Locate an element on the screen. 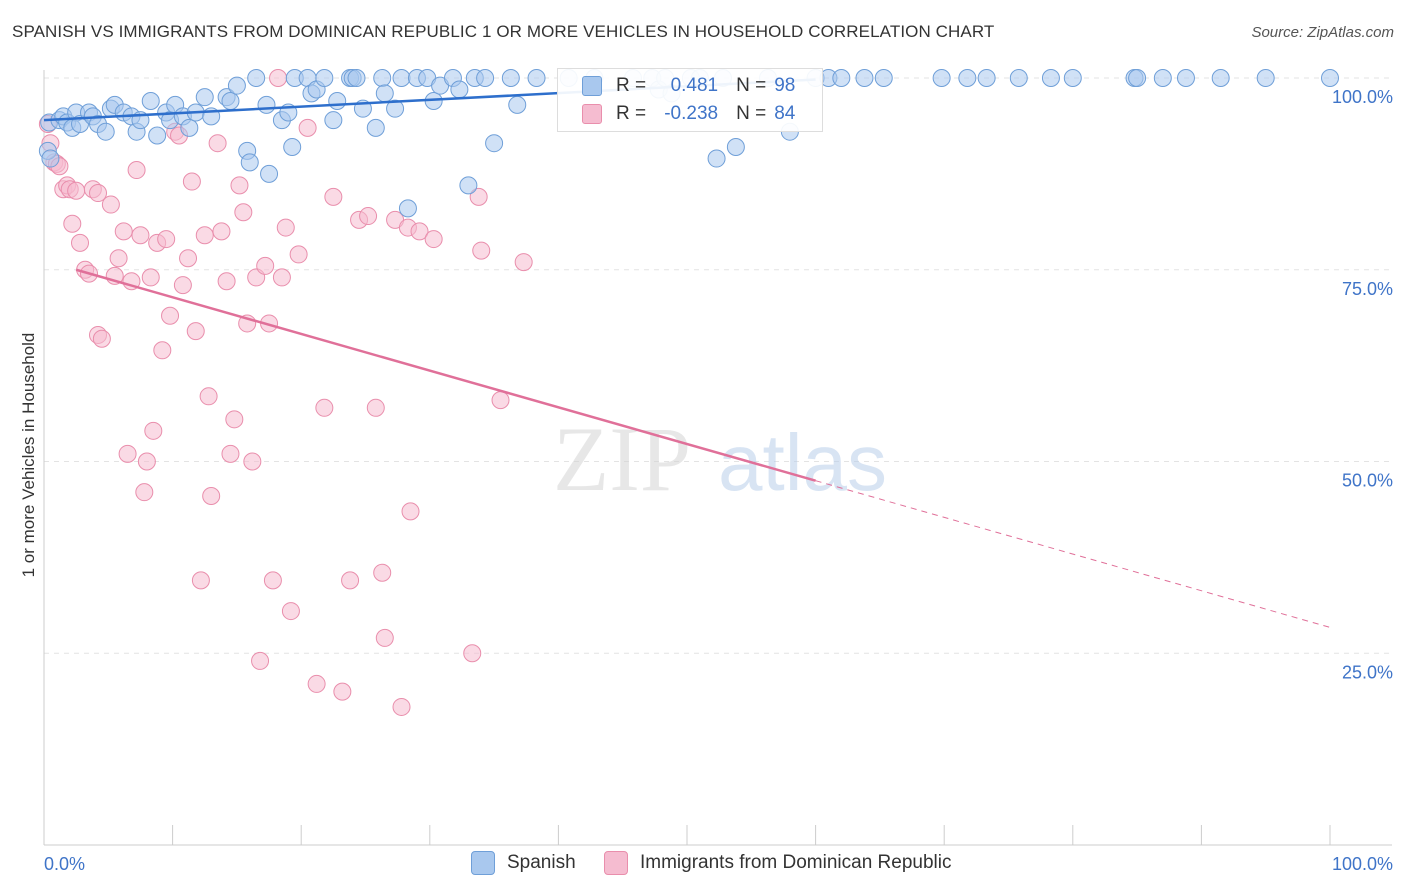  legend-r-value-spanish: 0.481 is located at coordinates (694, 85).